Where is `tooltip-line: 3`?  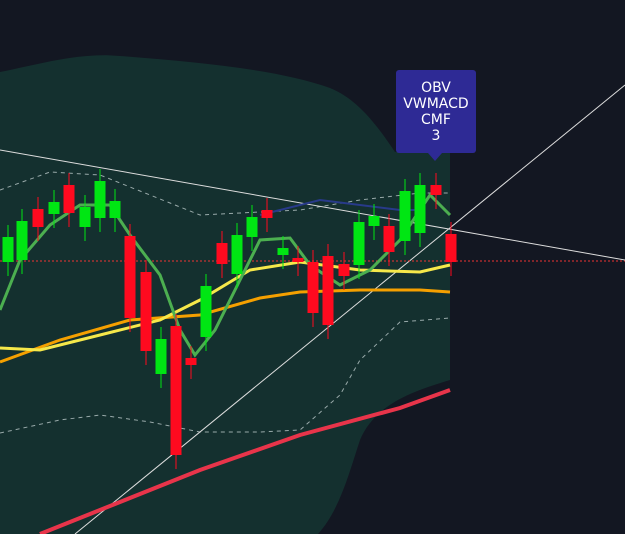 tooltip-line: 3 is located at coordinates (436, 135).